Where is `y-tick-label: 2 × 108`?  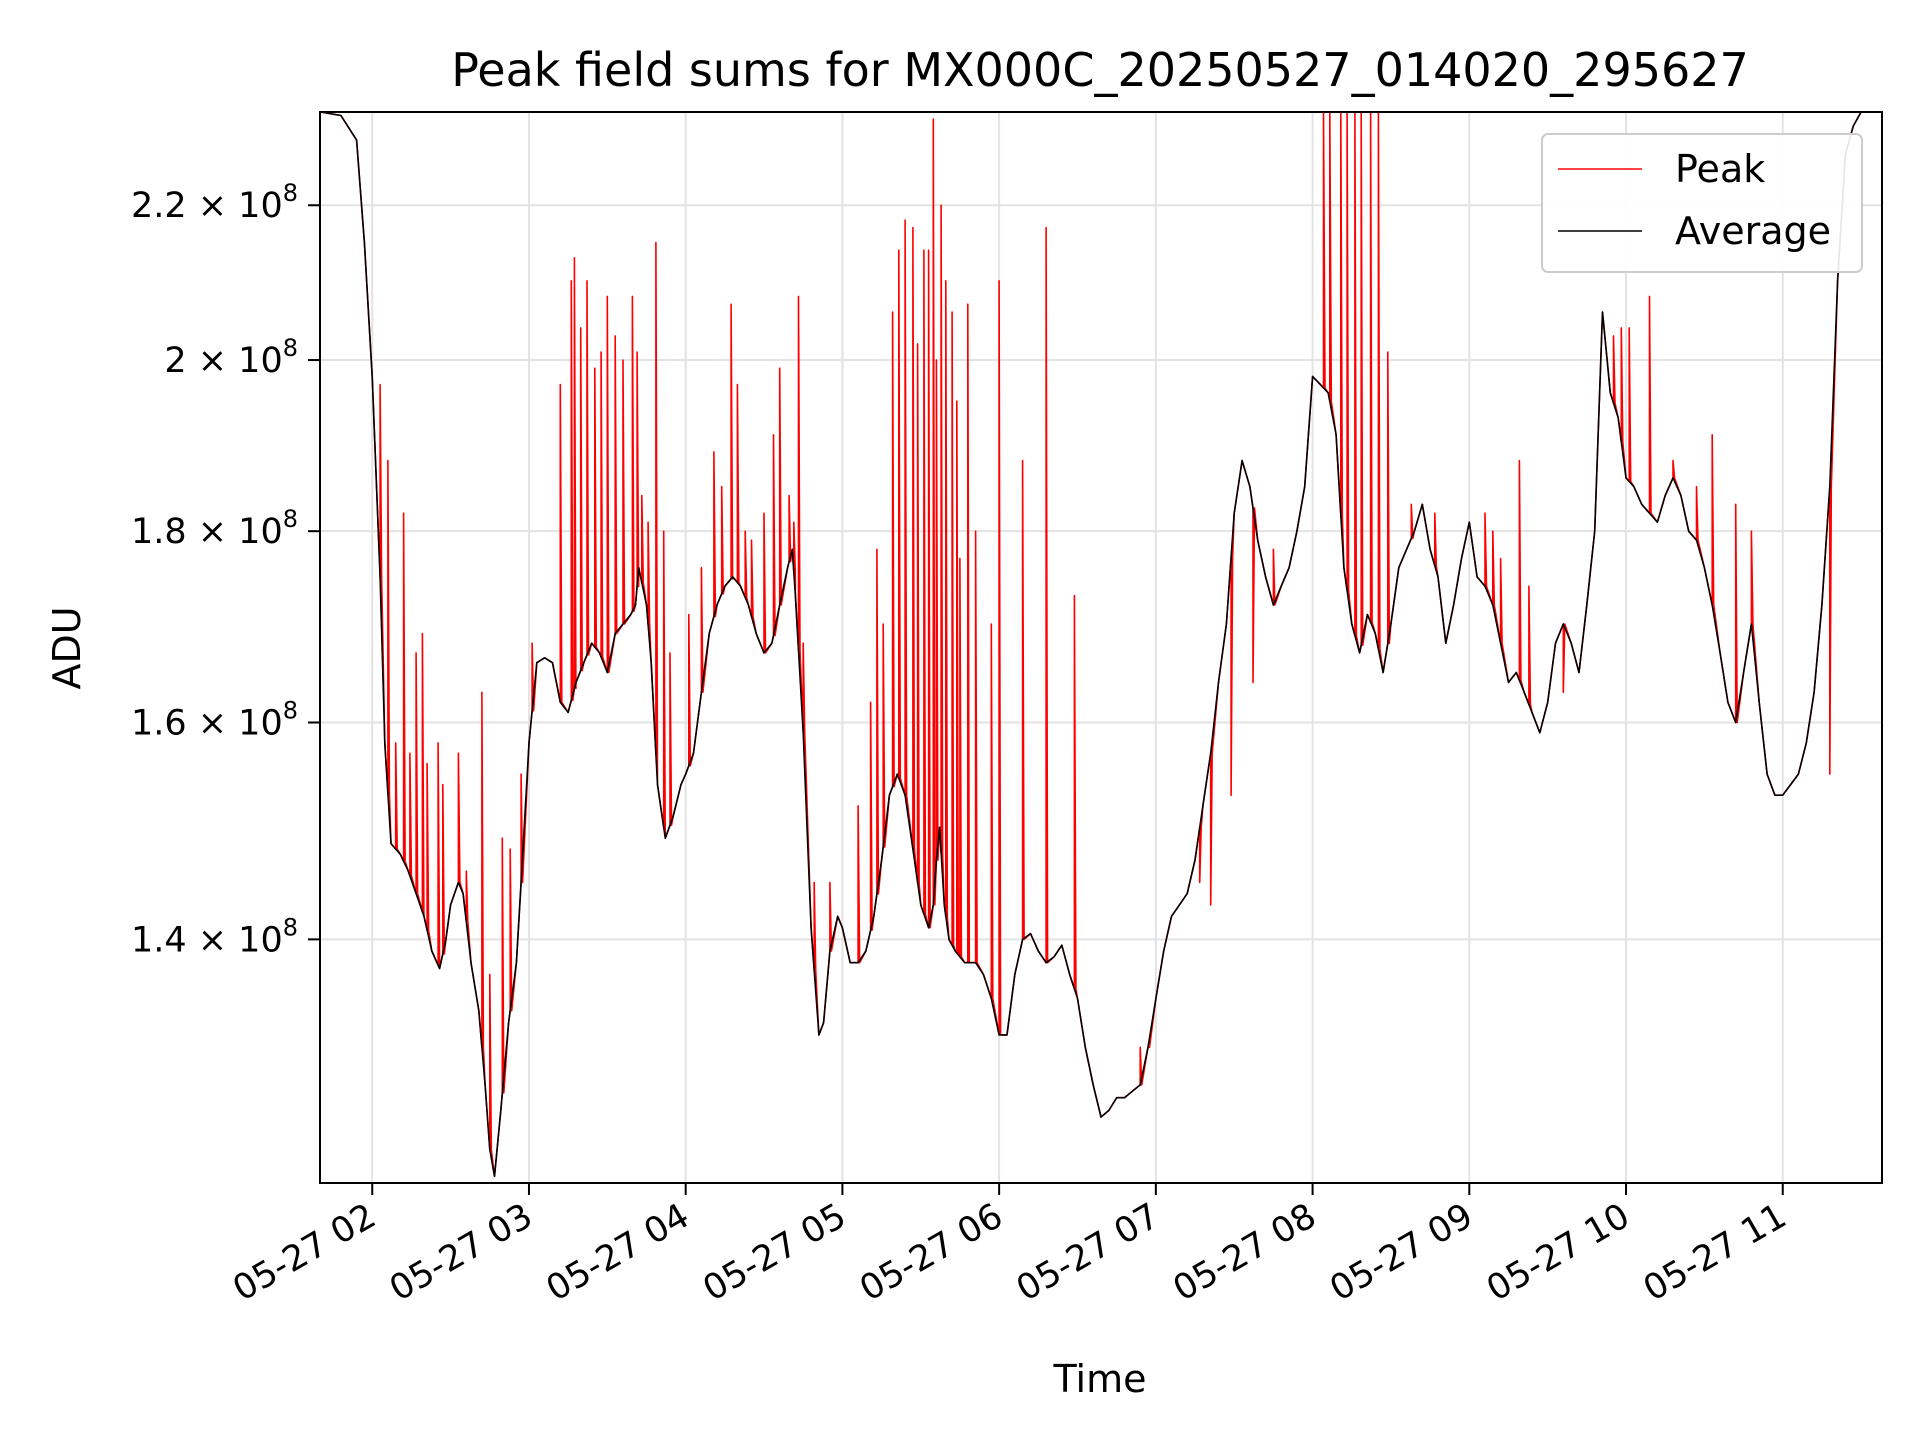
y-tick-label: 2 × 108 is located at coordinates (231, 357).